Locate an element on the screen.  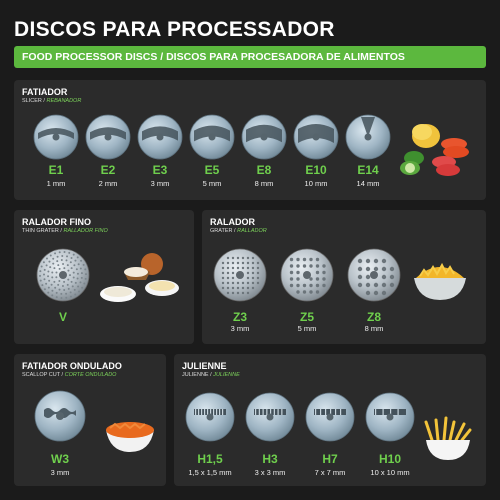
section-subtitle: JULIENNE / JULIENNE is located at coordinates (211, 375).